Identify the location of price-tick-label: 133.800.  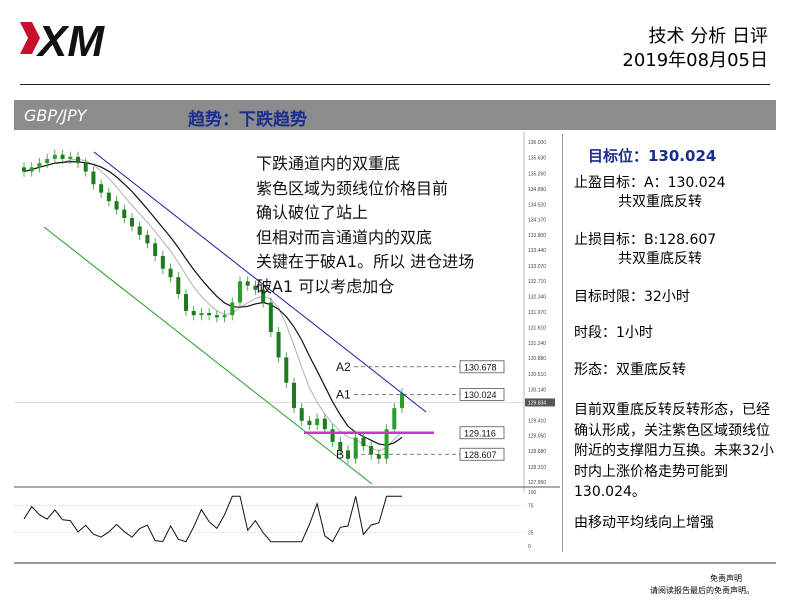
(537, 236).